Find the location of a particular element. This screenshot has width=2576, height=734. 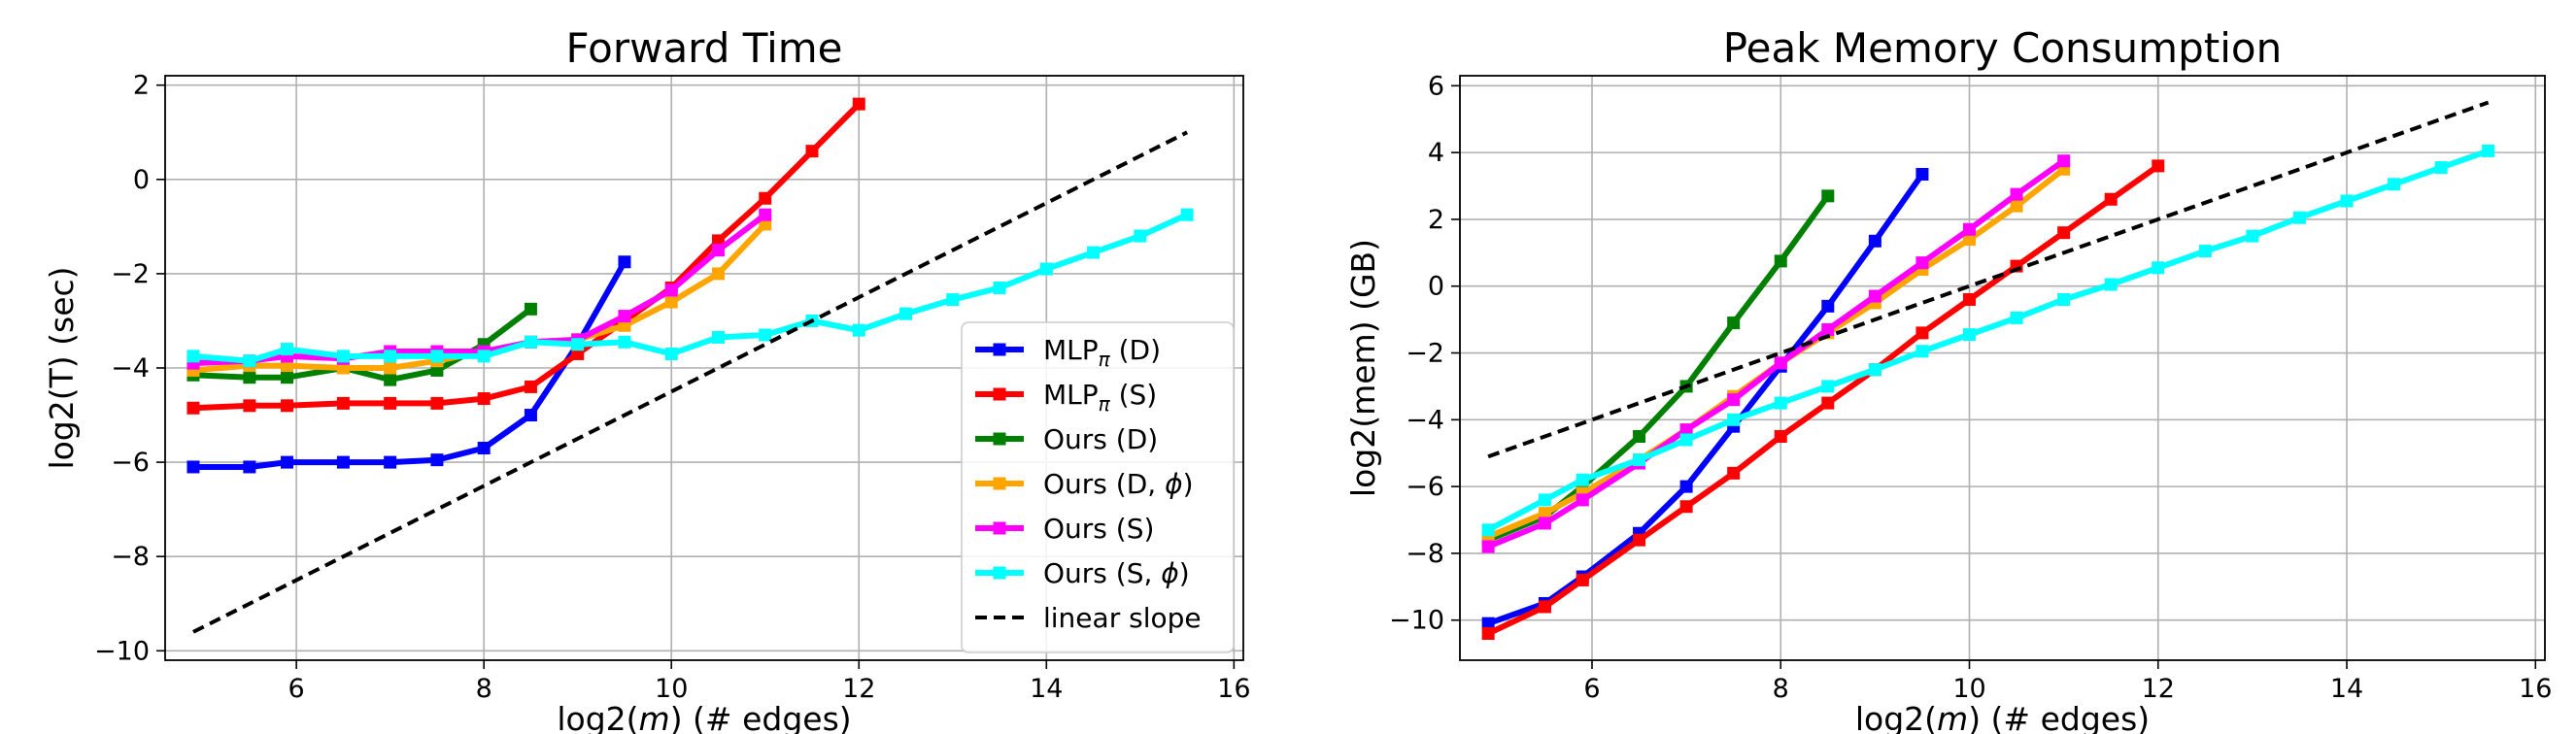

legend-entry: MLPπ (D) is located at coordinates (1068, 353).